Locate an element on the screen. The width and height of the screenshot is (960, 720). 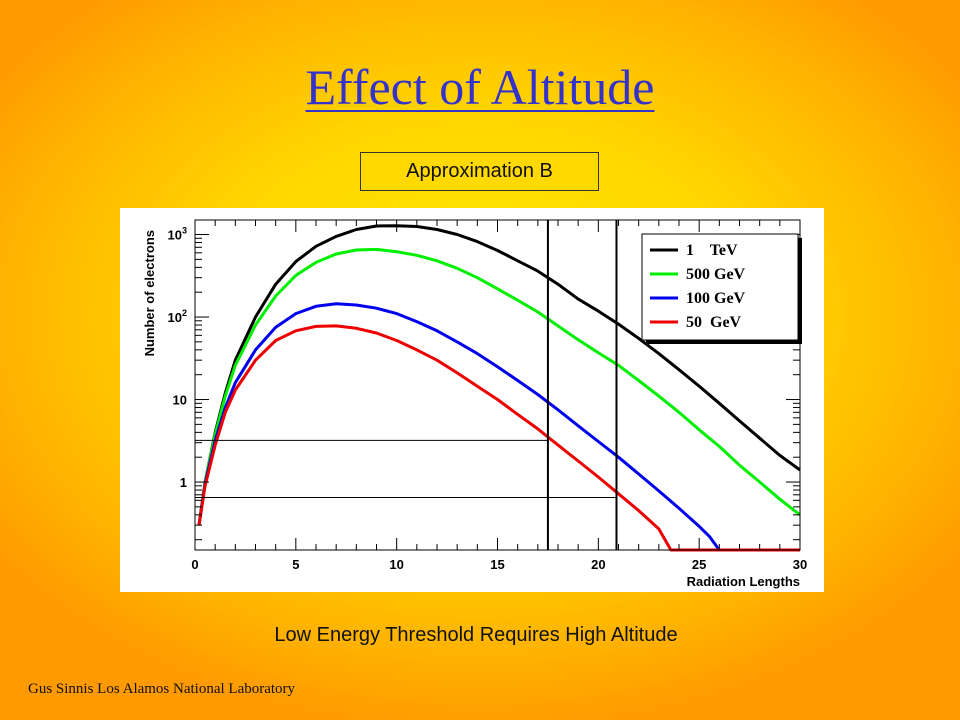
x-tick-label-0: 0 is located at coordinates (194, 564).